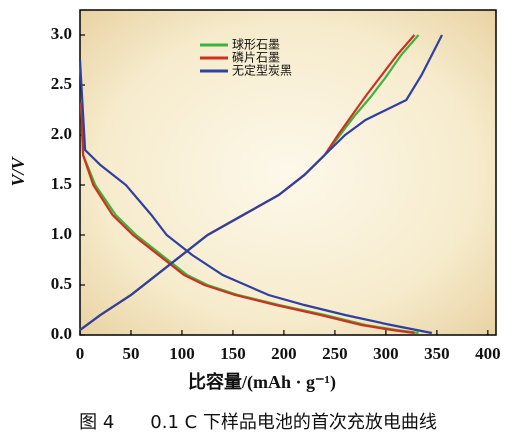 Image resolution: width=515 pixels, height=441 pixels. I want to click on legend-label: 磷片石墨, so click(256, 57).